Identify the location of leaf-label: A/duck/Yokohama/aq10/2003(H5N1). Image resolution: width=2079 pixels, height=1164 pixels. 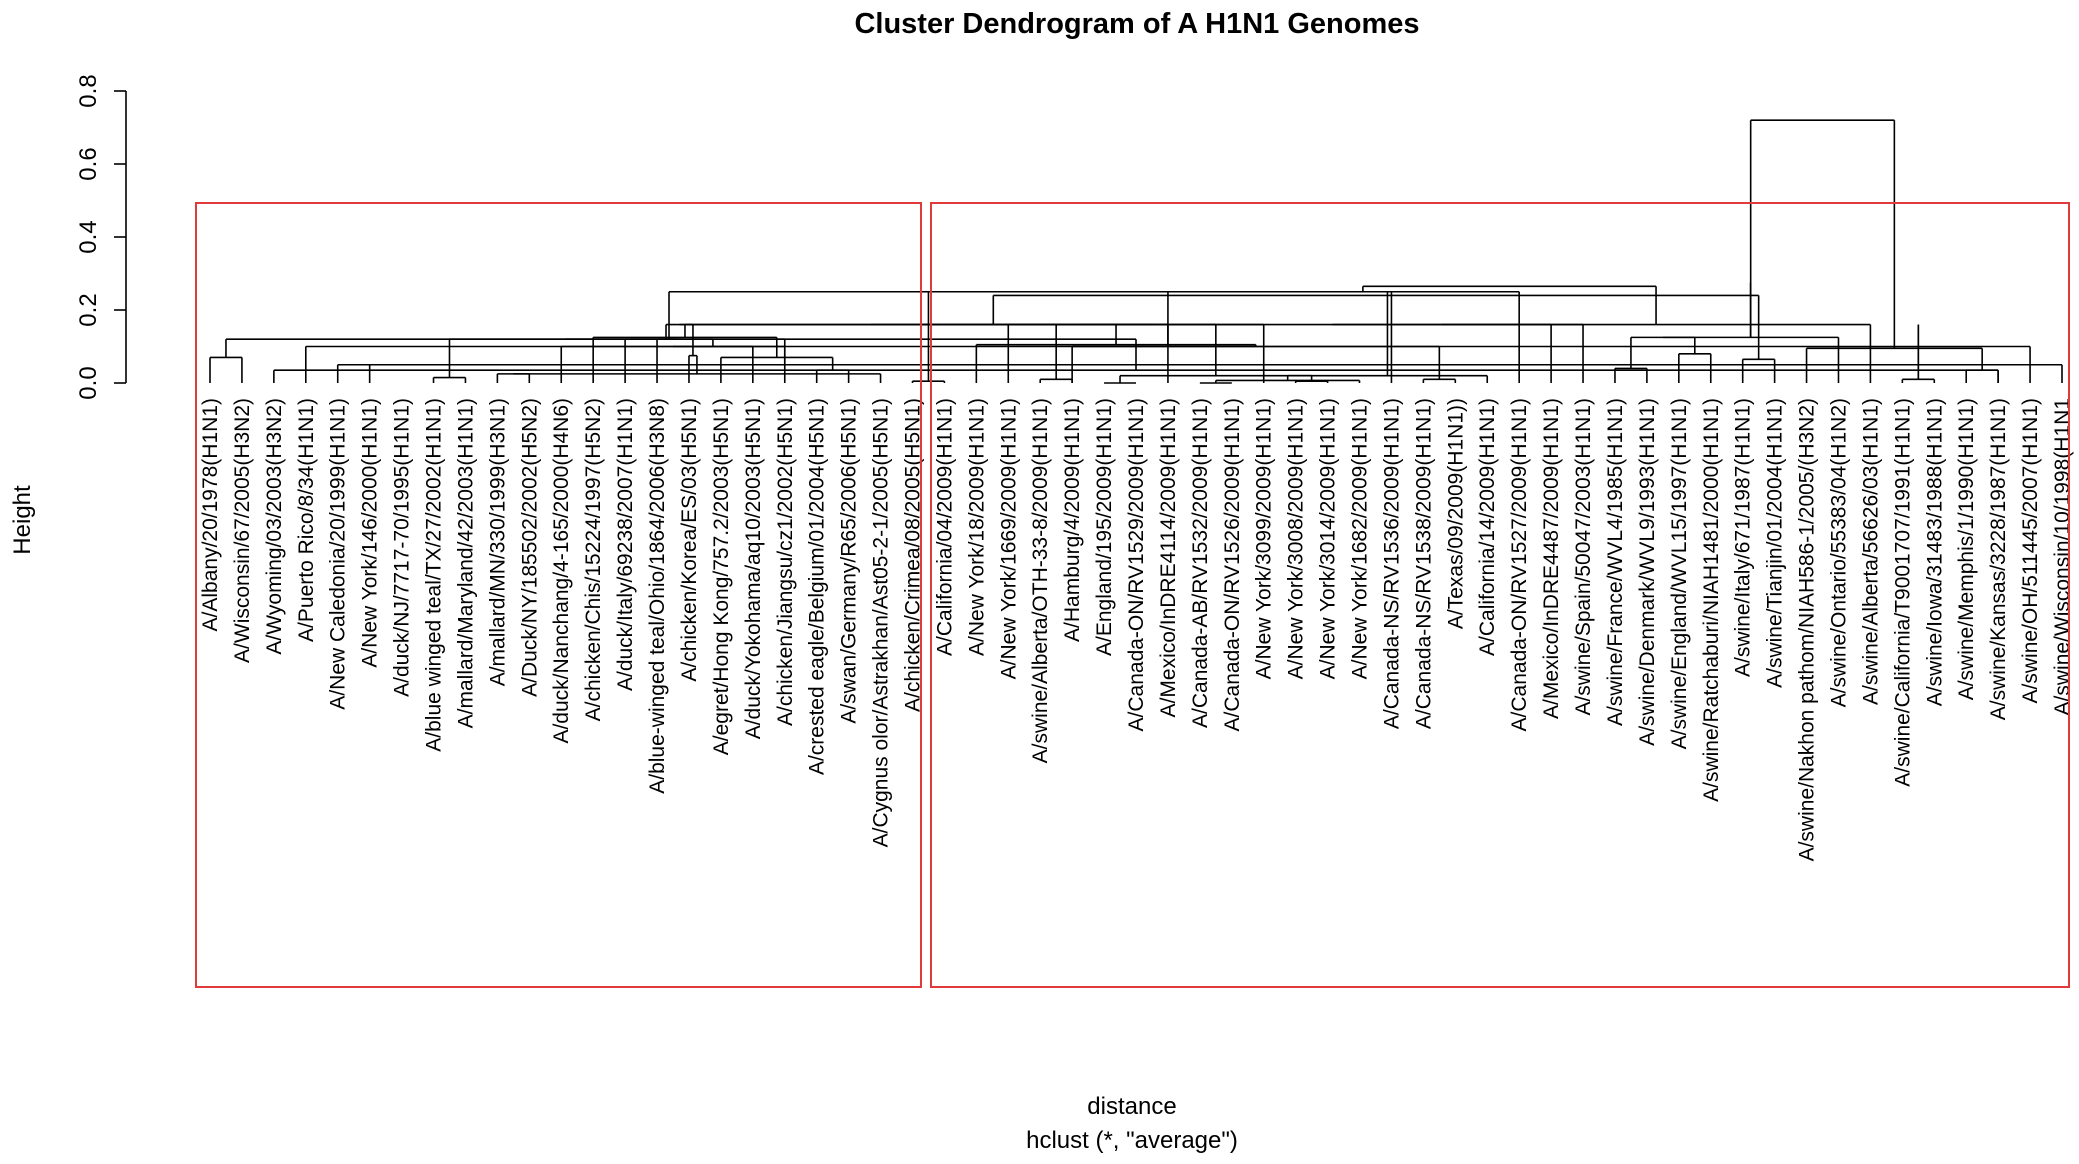
(753, 568).